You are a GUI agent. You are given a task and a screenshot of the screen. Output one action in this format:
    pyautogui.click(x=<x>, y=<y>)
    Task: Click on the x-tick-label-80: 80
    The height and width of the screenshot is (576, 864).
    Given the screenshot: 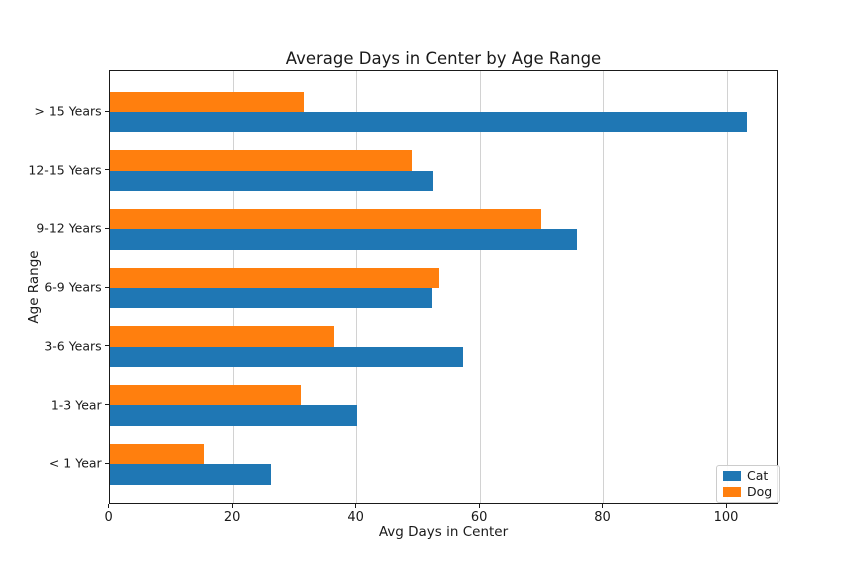 What is the action you would take?
    pyautogui.click(x=602, y=517)
    